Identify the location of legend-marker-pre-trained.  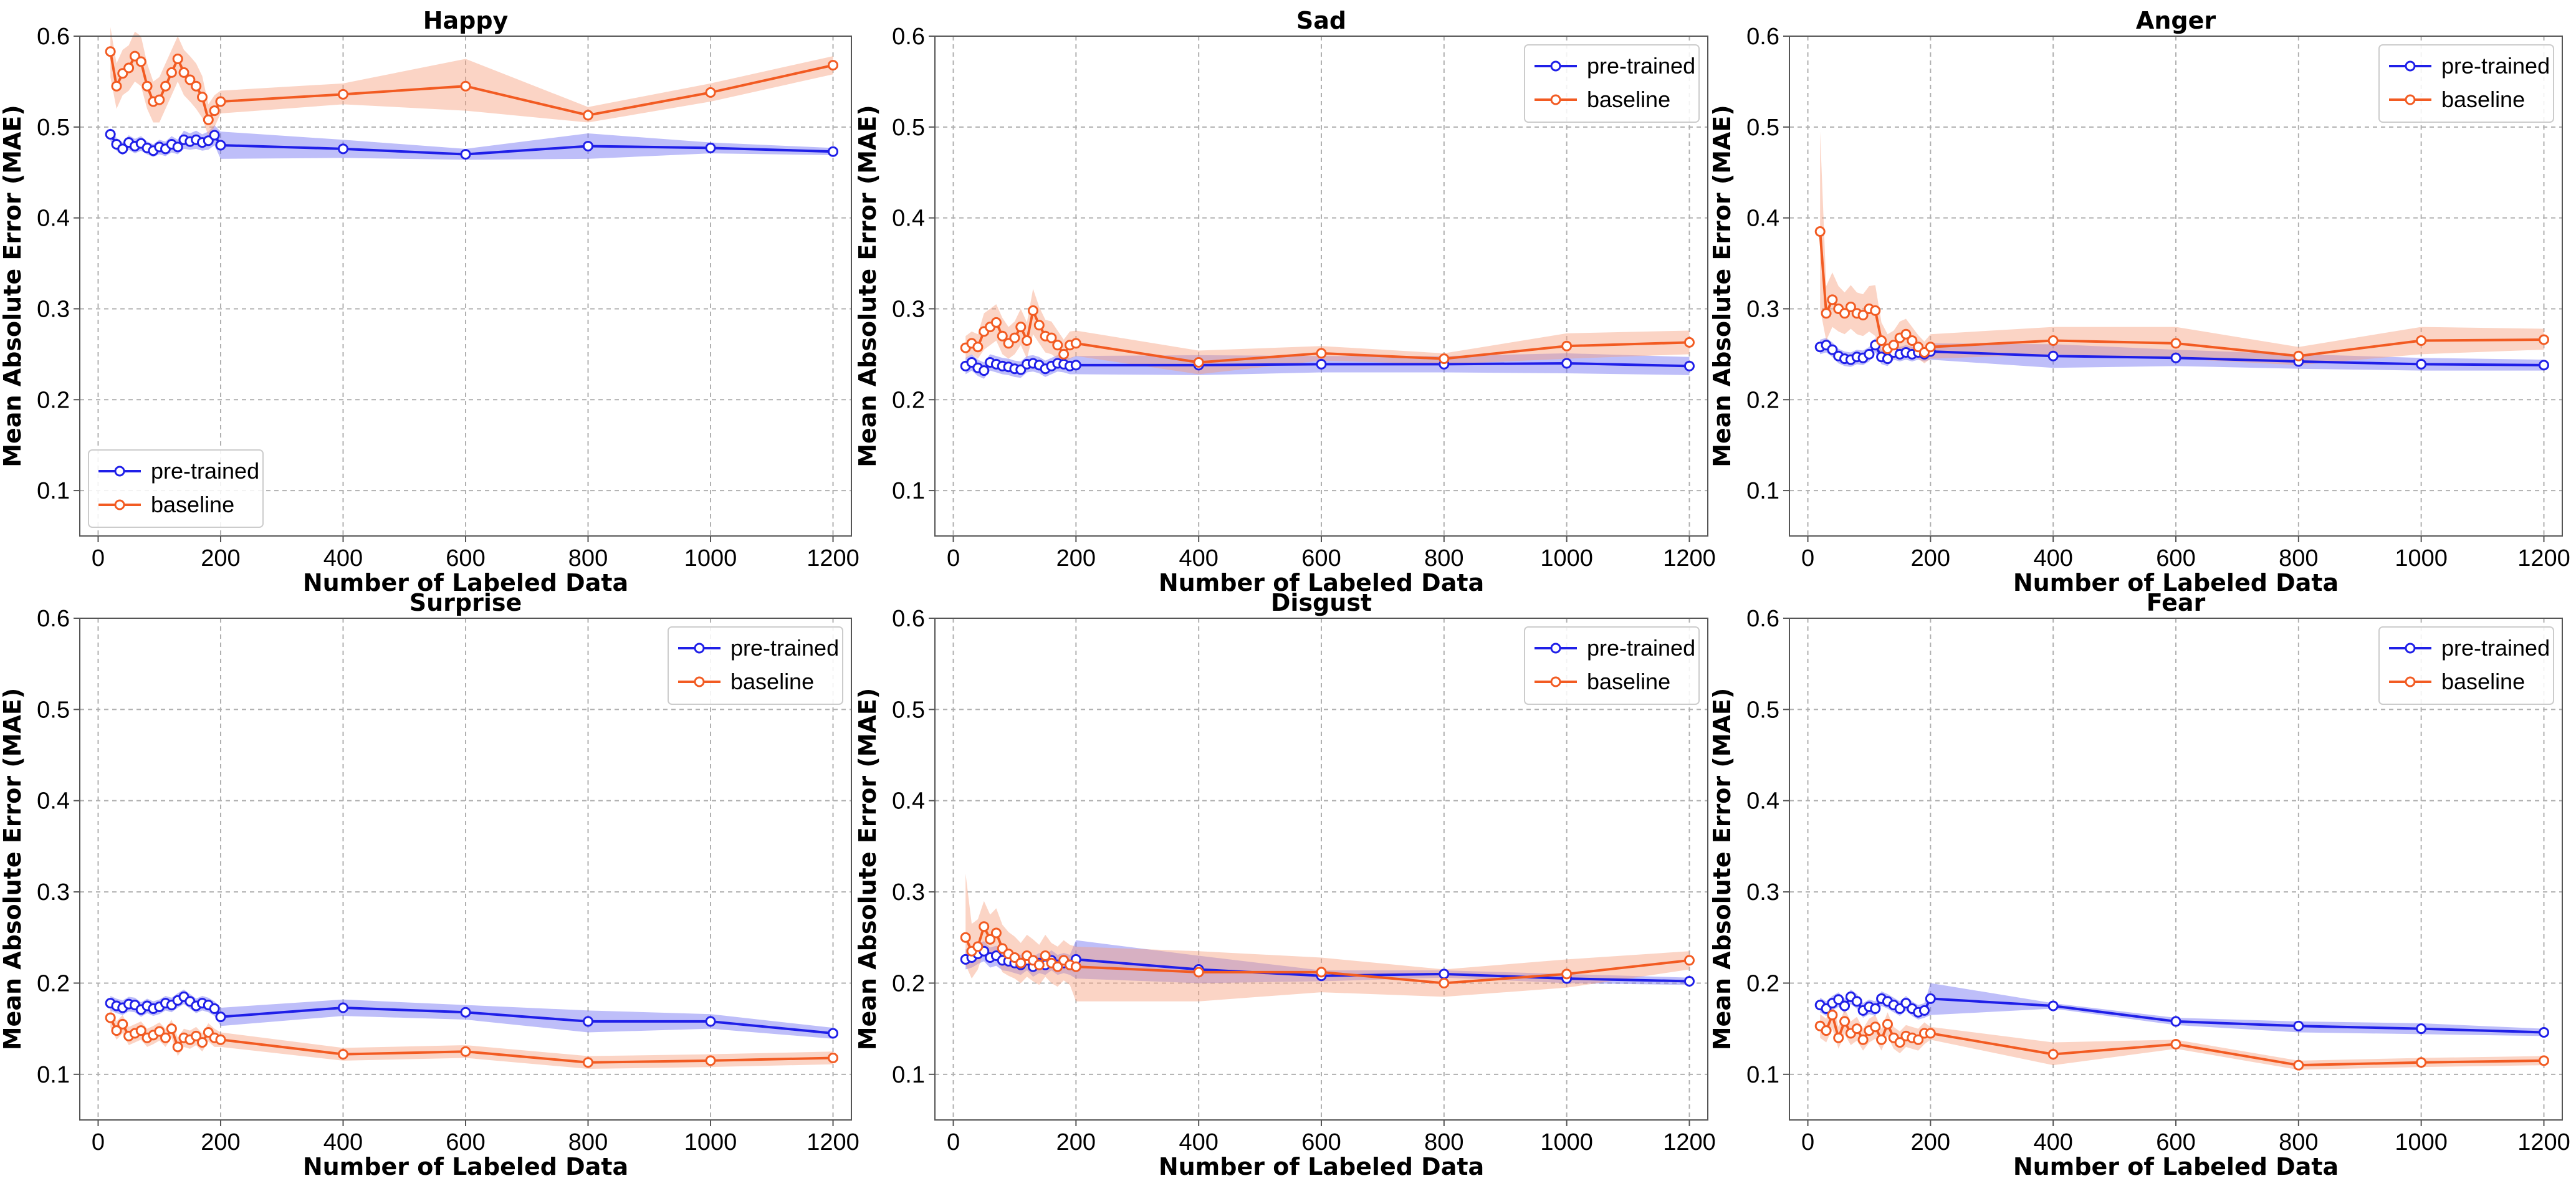
(2411, 66).